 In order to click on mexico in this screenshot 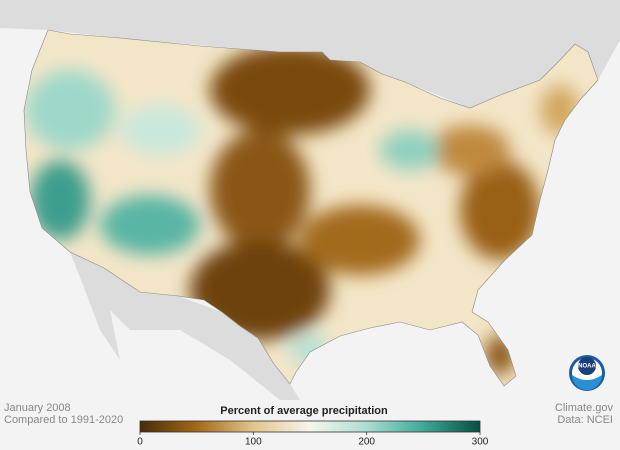, I will do `click(185, 326)`.